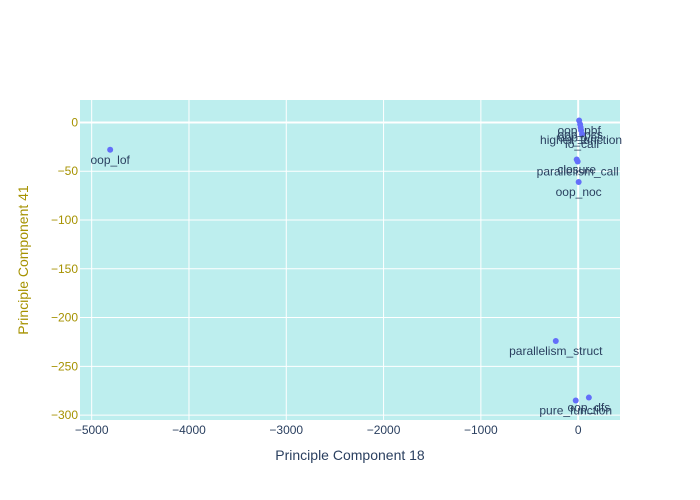 The image size is (700, 500). I want to click on x-axis-ticks: −5000 −4000 −3000 −2000 −1000 0, so click(328, 430).